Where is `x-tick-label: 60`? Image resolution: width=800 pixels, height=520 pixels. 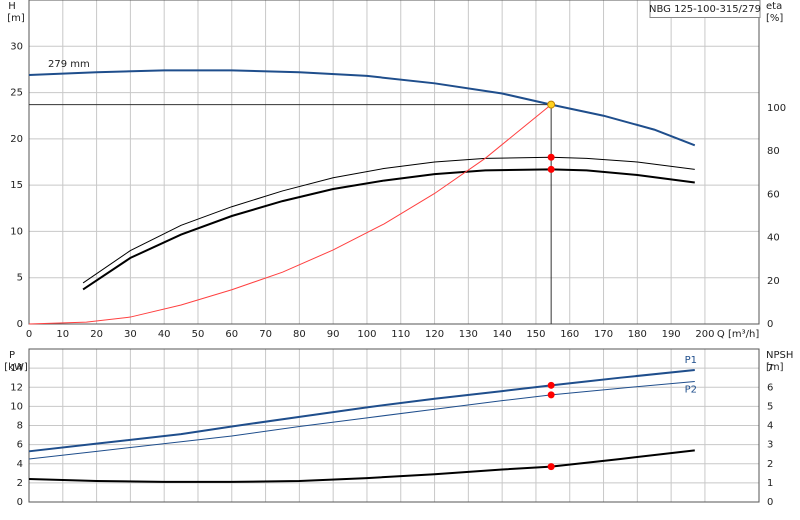
x-tick-label: 60 is located at coordinates (231, 334).